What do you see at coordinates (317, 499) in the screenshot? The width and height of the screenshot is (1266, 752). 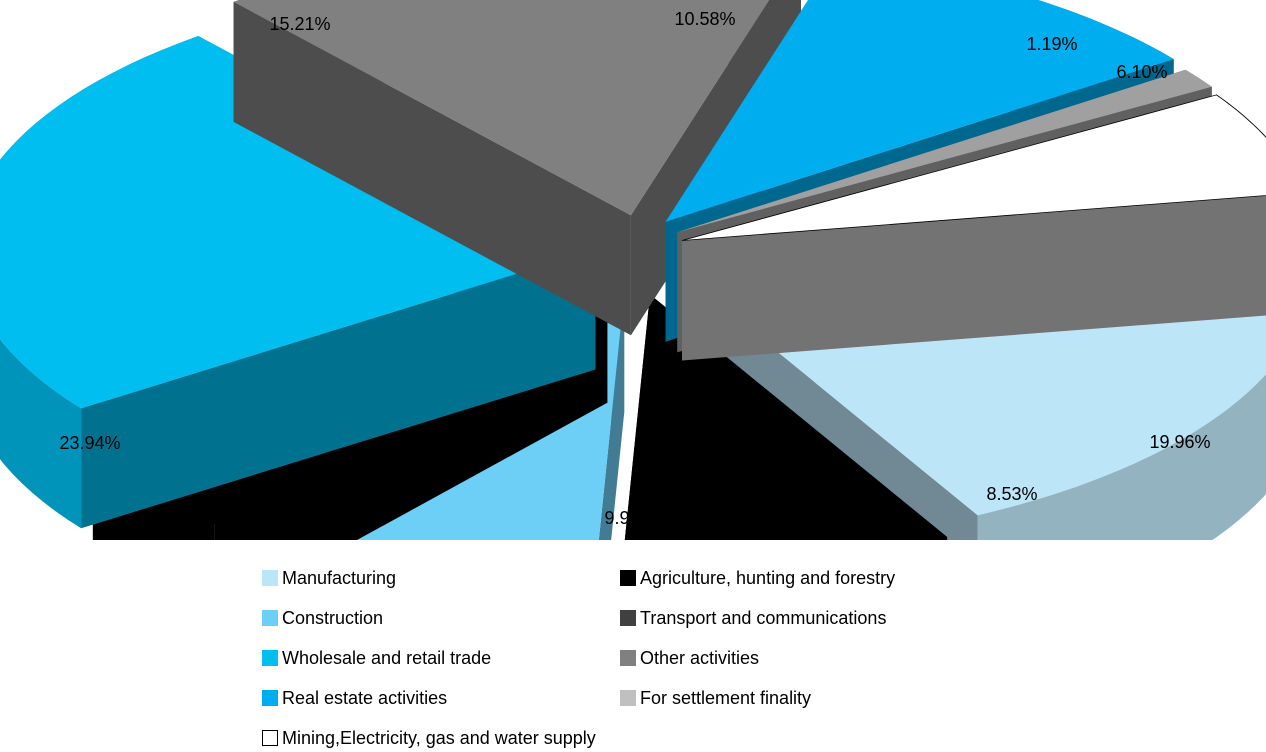 I see `pie-slice-label: 4.50%` at bounding box center [317, 499].